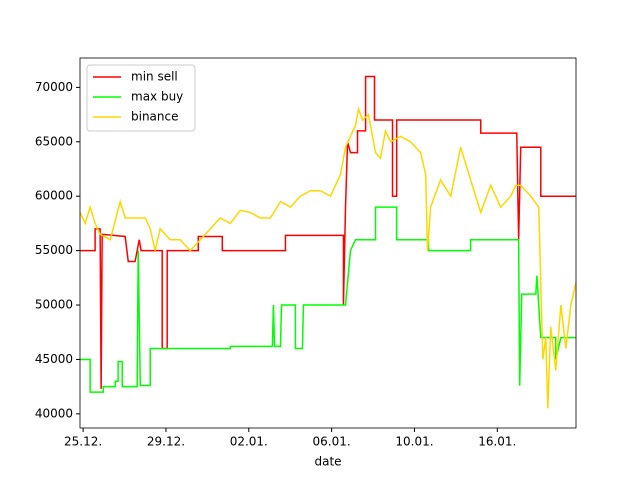 This screenshot has width=640, height=480. What do you see at coordinates (54, 87) in the screenshot?
I see `y-tick-label: 70000` at bounding box center [54, 87].